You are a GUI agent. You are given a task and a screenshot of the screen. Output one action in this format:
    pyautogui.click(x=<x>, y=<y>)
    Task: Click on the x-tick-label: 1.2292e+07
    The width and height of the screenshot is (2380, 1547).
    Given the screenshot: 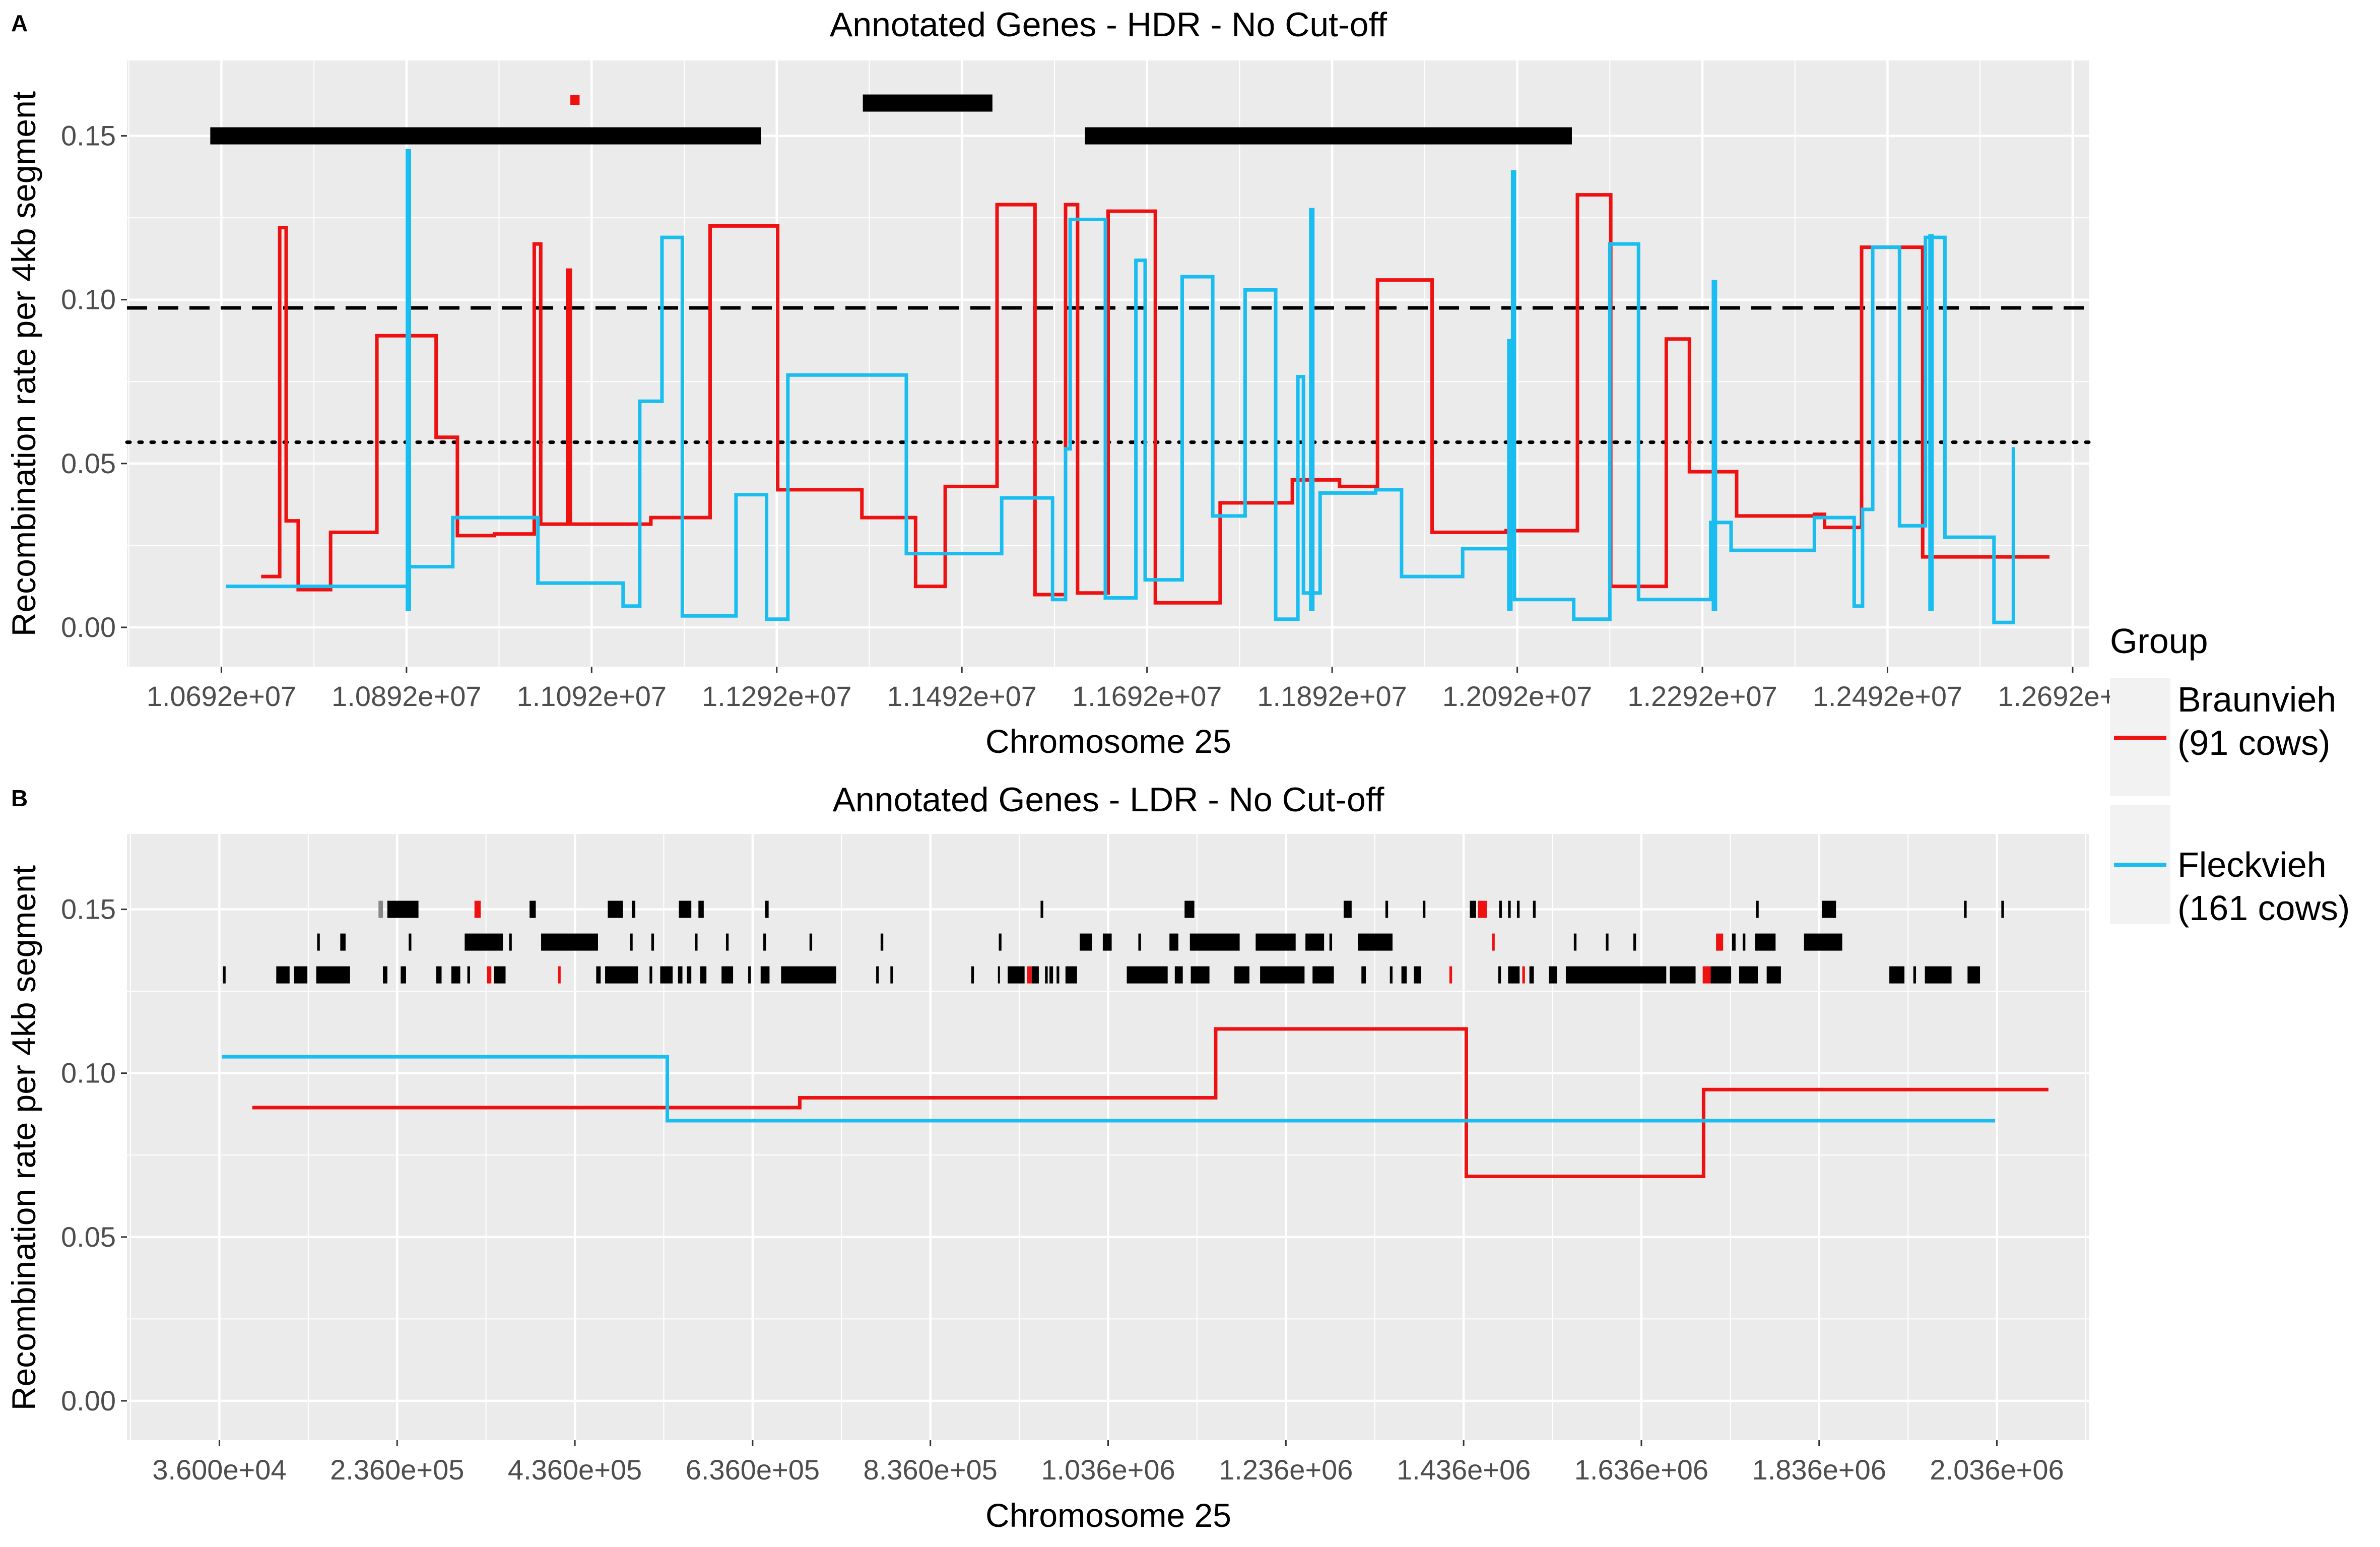 What is the action you would take?
    pyautogui.click(x=1702, y=696)
    